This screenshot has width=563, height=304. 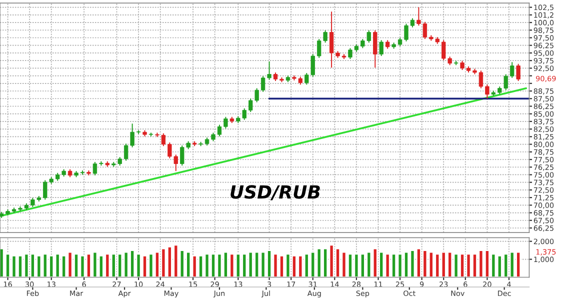 I want to click on annotation: USD/RUB, so click(x=275, y=192).